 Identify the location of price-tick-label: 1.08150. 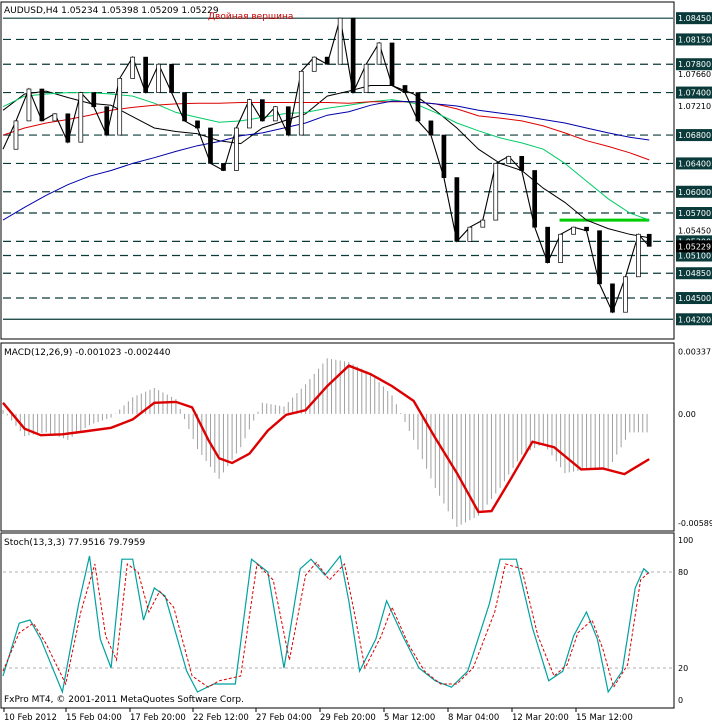
(694, 39).